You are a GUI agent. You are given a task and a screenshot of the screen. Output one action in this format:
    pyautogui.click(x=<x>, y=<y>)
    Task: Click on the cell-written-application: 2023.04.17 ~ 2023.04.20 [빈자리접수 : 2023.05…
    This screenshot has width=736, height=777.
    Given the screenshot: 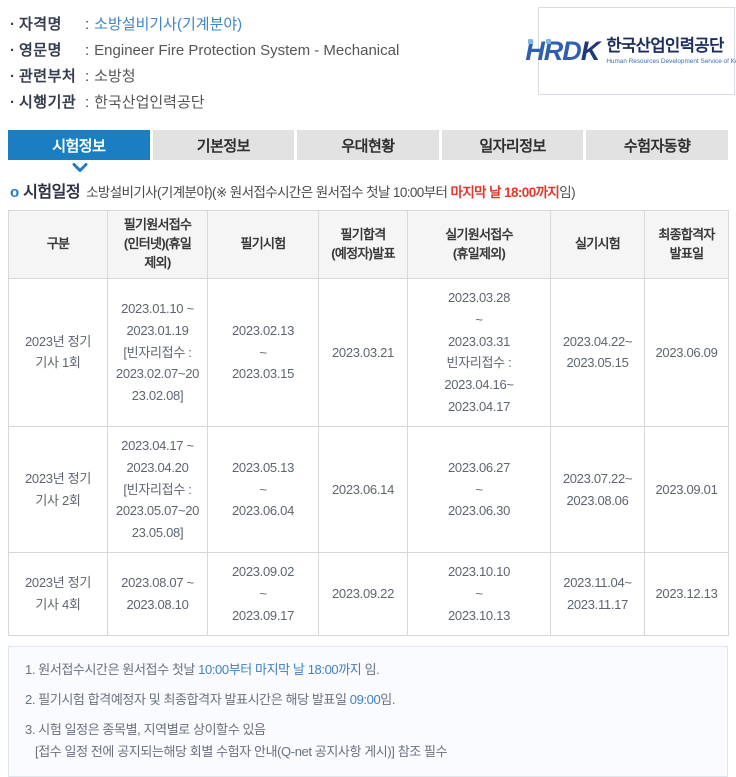 What is the action you would take?
    pyautogui.click(x=157, y=489)
    